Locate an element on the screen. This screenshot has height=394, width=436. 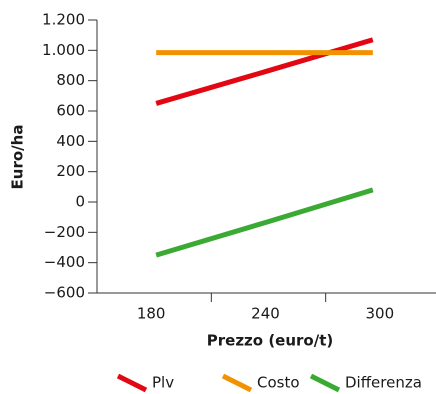
y-tick-label: 1.200 is located at coordinates (63, 20).